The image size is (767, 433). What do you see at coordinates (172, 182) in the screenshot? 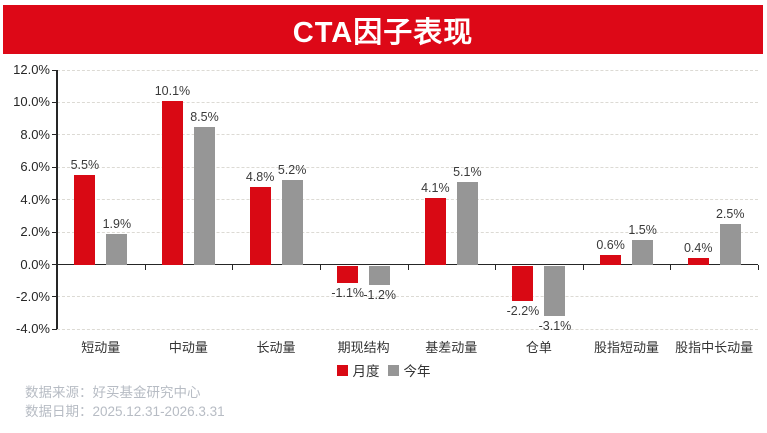
I see `bar-月度-中动量` at bounding box center [172, 182].